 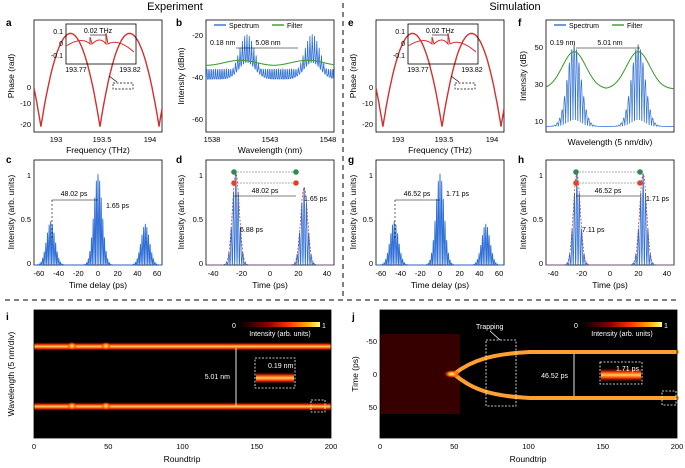 I want to click on ytick-a-2: -20, so click(x=25, y=124).